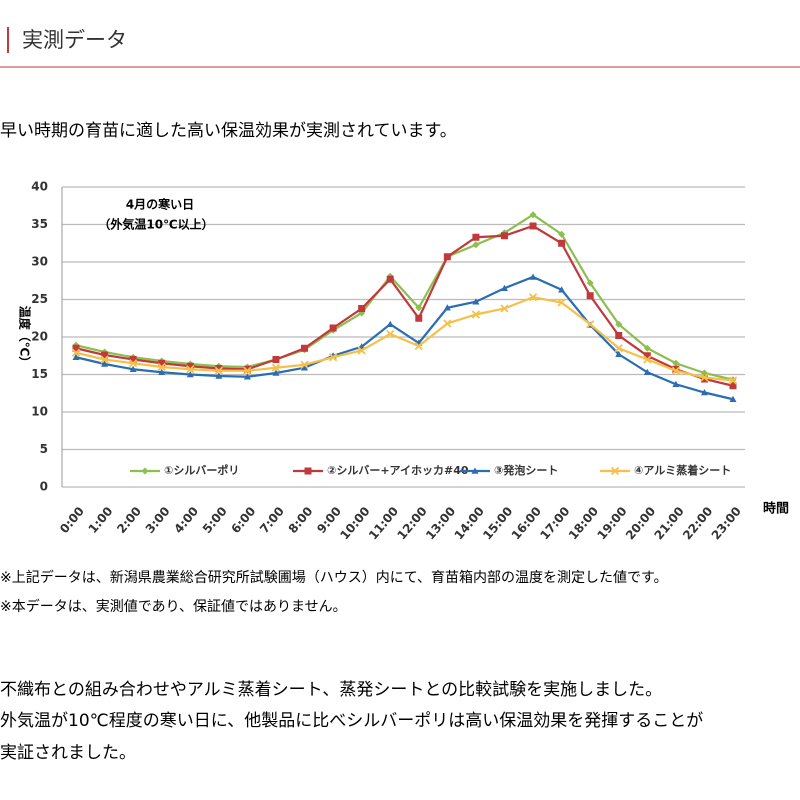 The image size is (800, 800). Describe the element at coordinates (44, 487) in the screenshot. I see `y-tick-label: 0` at that location.